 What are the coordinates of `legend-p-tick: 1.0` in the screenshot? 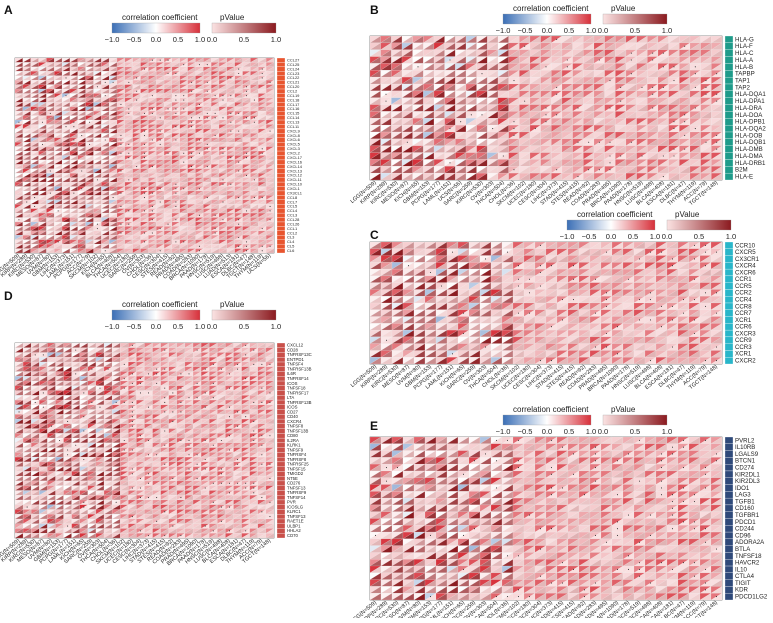 It's located at (276, 39).